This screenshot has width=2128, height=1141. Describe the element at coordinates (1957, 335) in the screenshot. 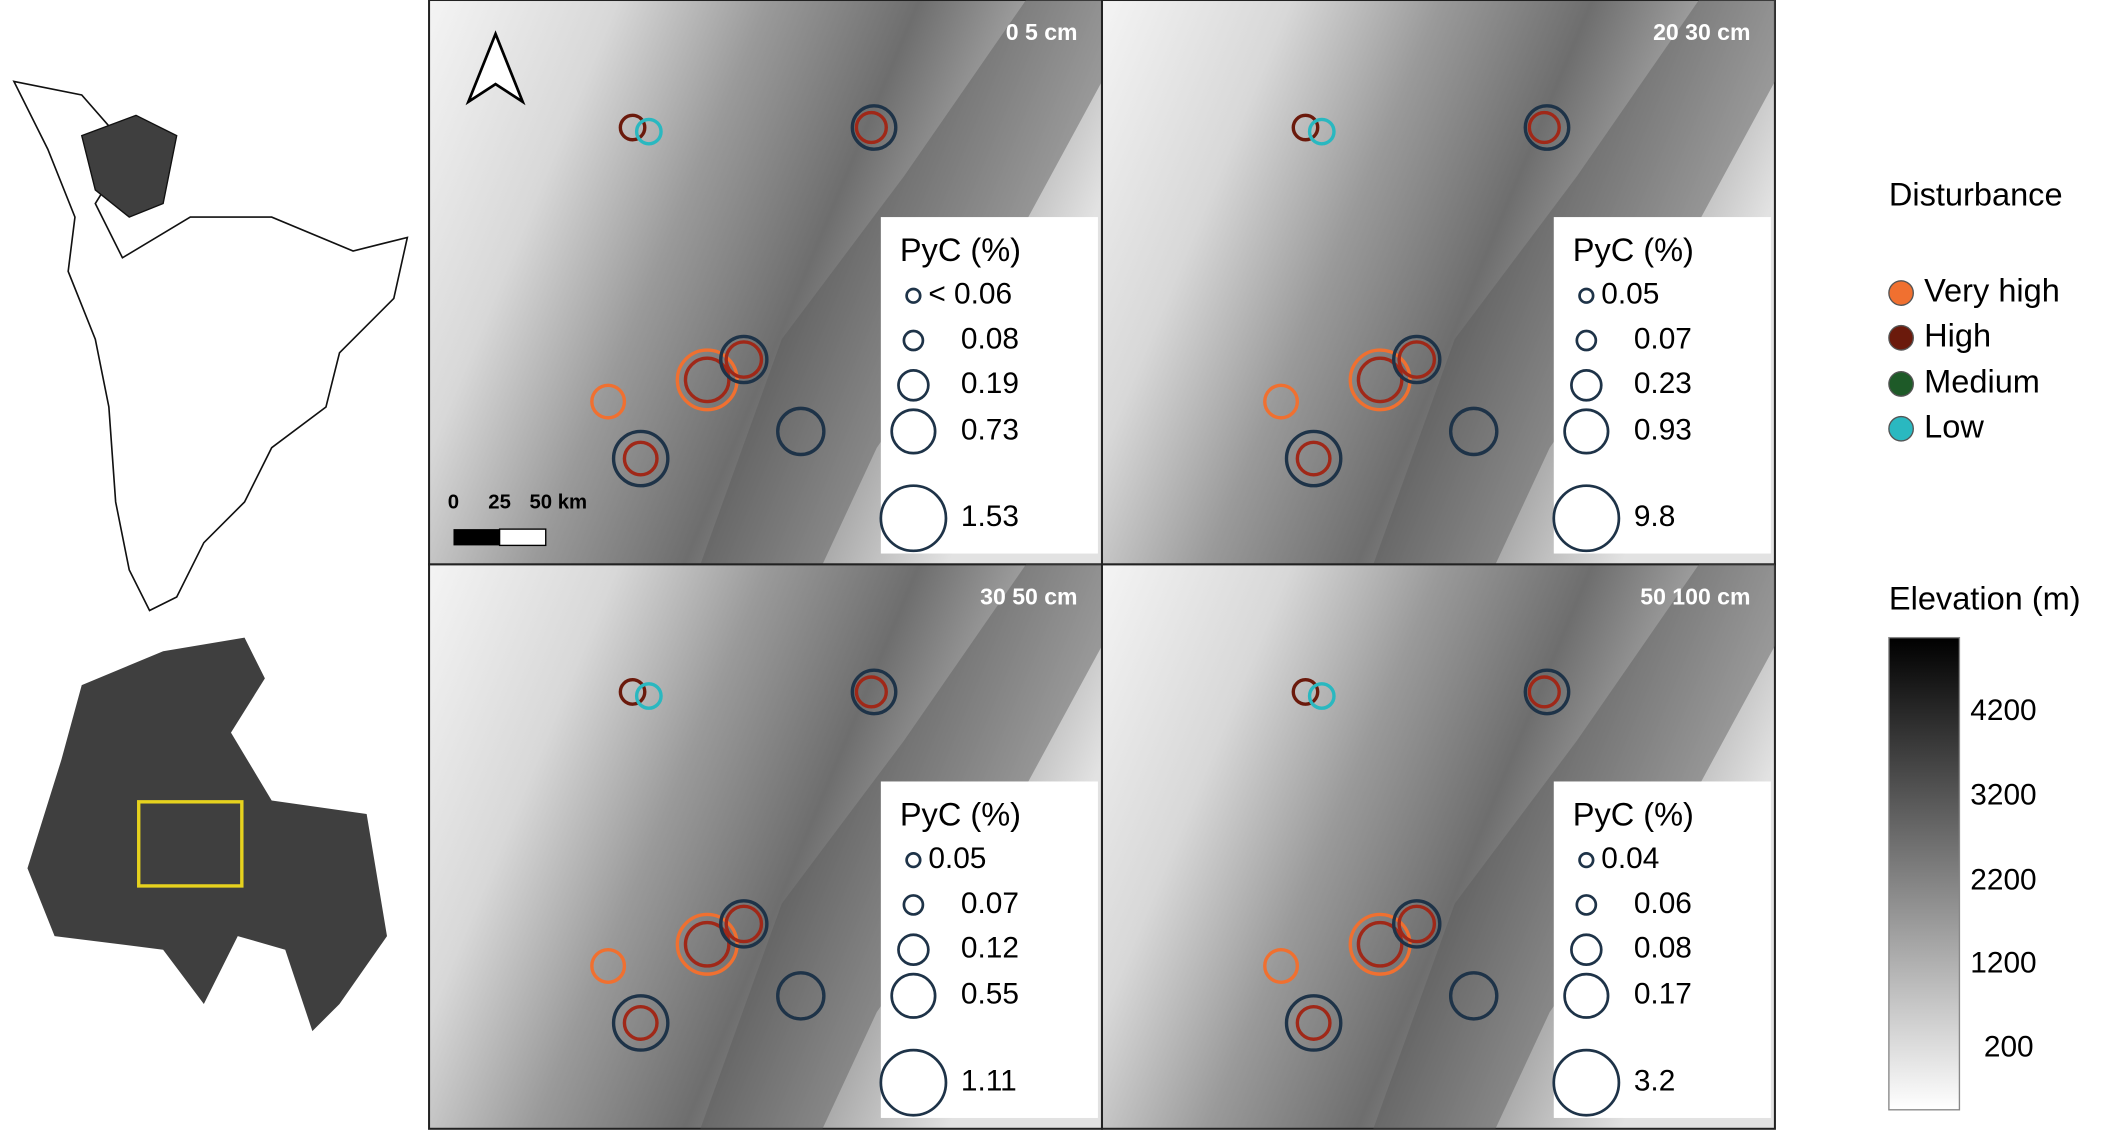

I see `legend-label: High` at that location.